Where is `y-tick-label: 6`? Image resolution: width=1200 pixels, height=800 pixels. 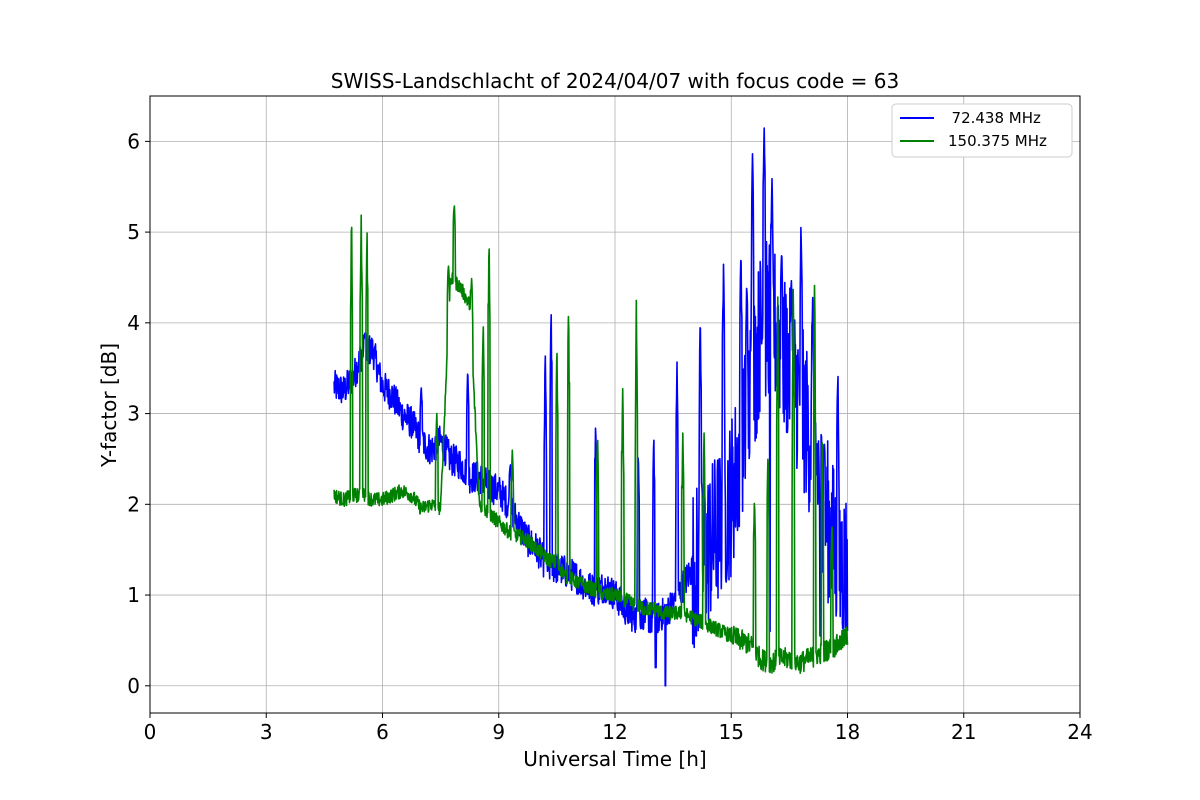 y-tick-label: 6 is located at coordinates (133, 141).